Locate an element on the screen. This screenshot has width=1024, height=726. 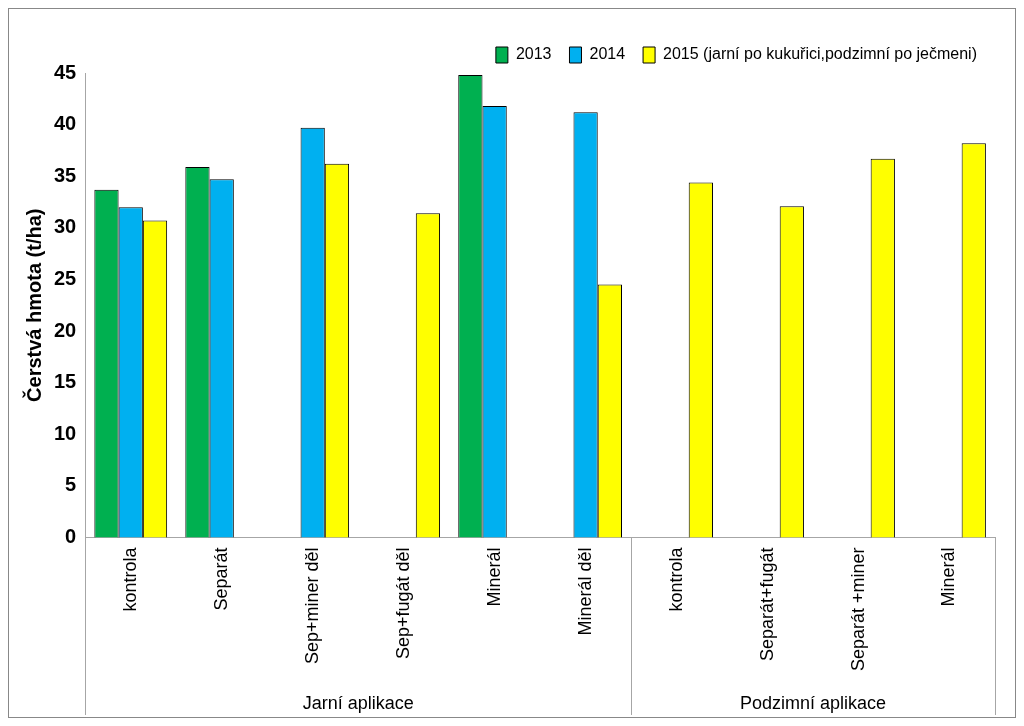
y-tick-label: 10 is located at coordinates (65, 432).